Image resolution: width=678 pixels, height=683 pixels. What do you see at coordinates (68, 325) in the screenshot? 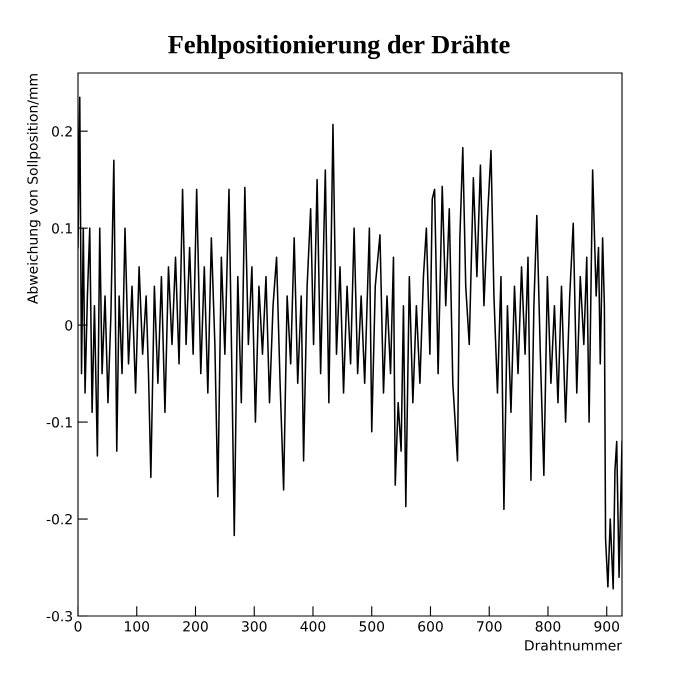
I see `y-tick-label: 0` at bounding box center [68, 325].